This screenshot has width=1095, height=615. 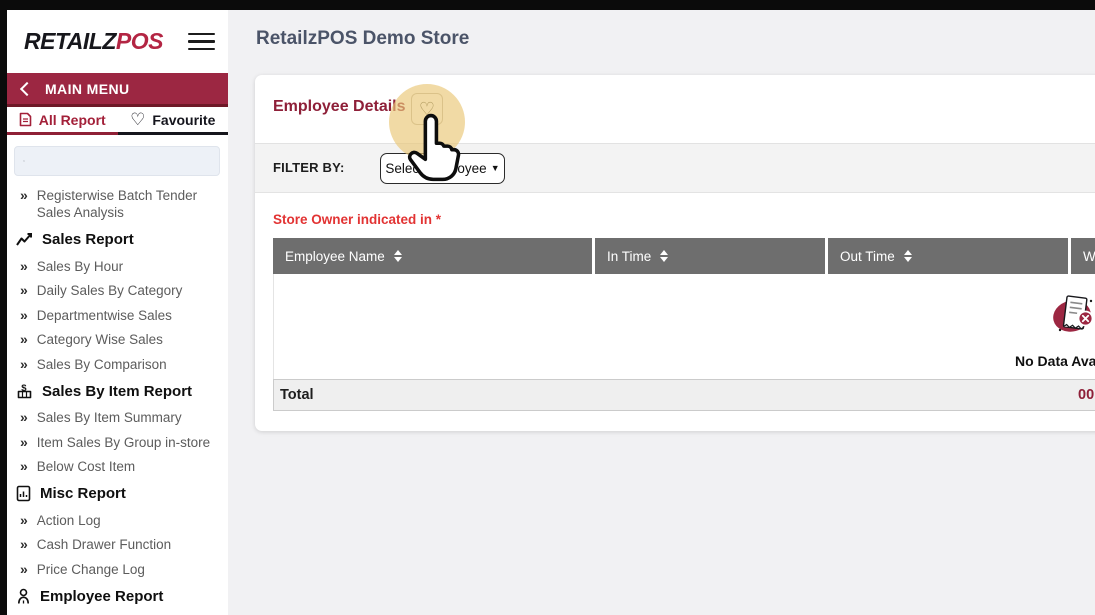 What do you see at coordinates (357, 219) in the screenshot?
I see `store-owner-note: Store Owner indicated in *` at bounding box center [357, 219].